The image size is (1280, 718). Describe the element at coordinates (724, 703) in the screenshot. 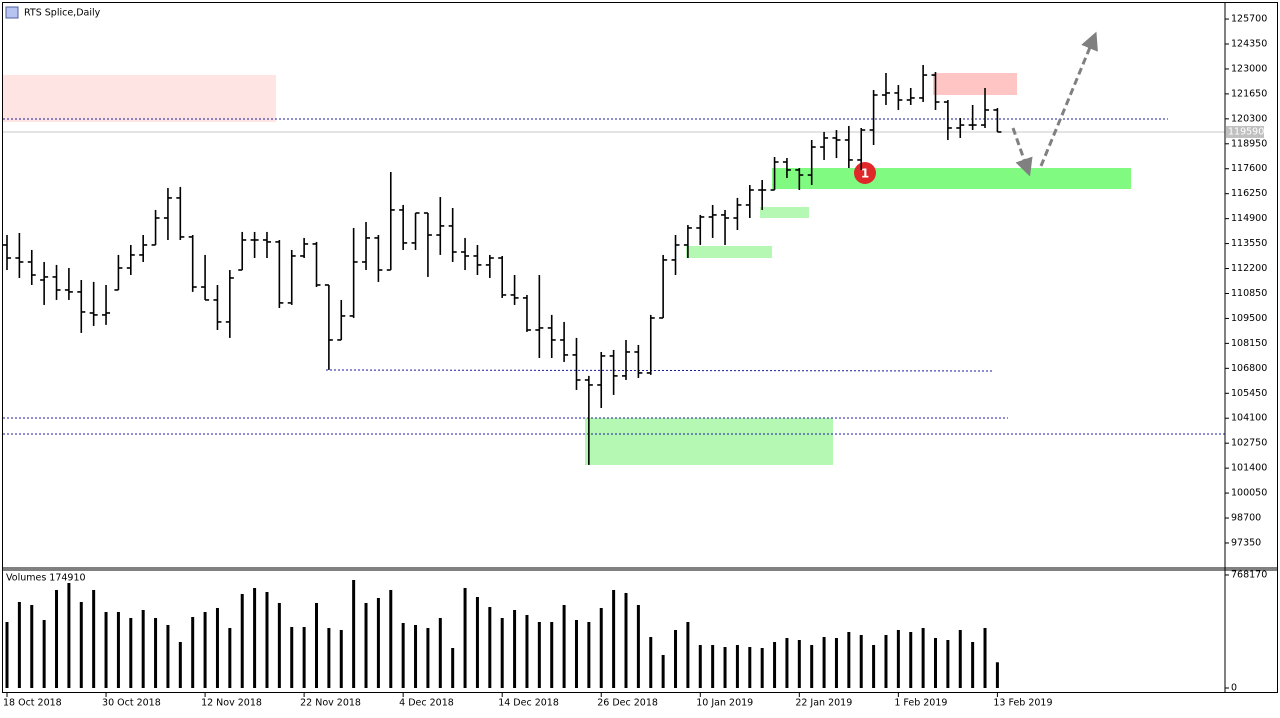

I see `x-tick-label: 10 Jan 2019` at that location.